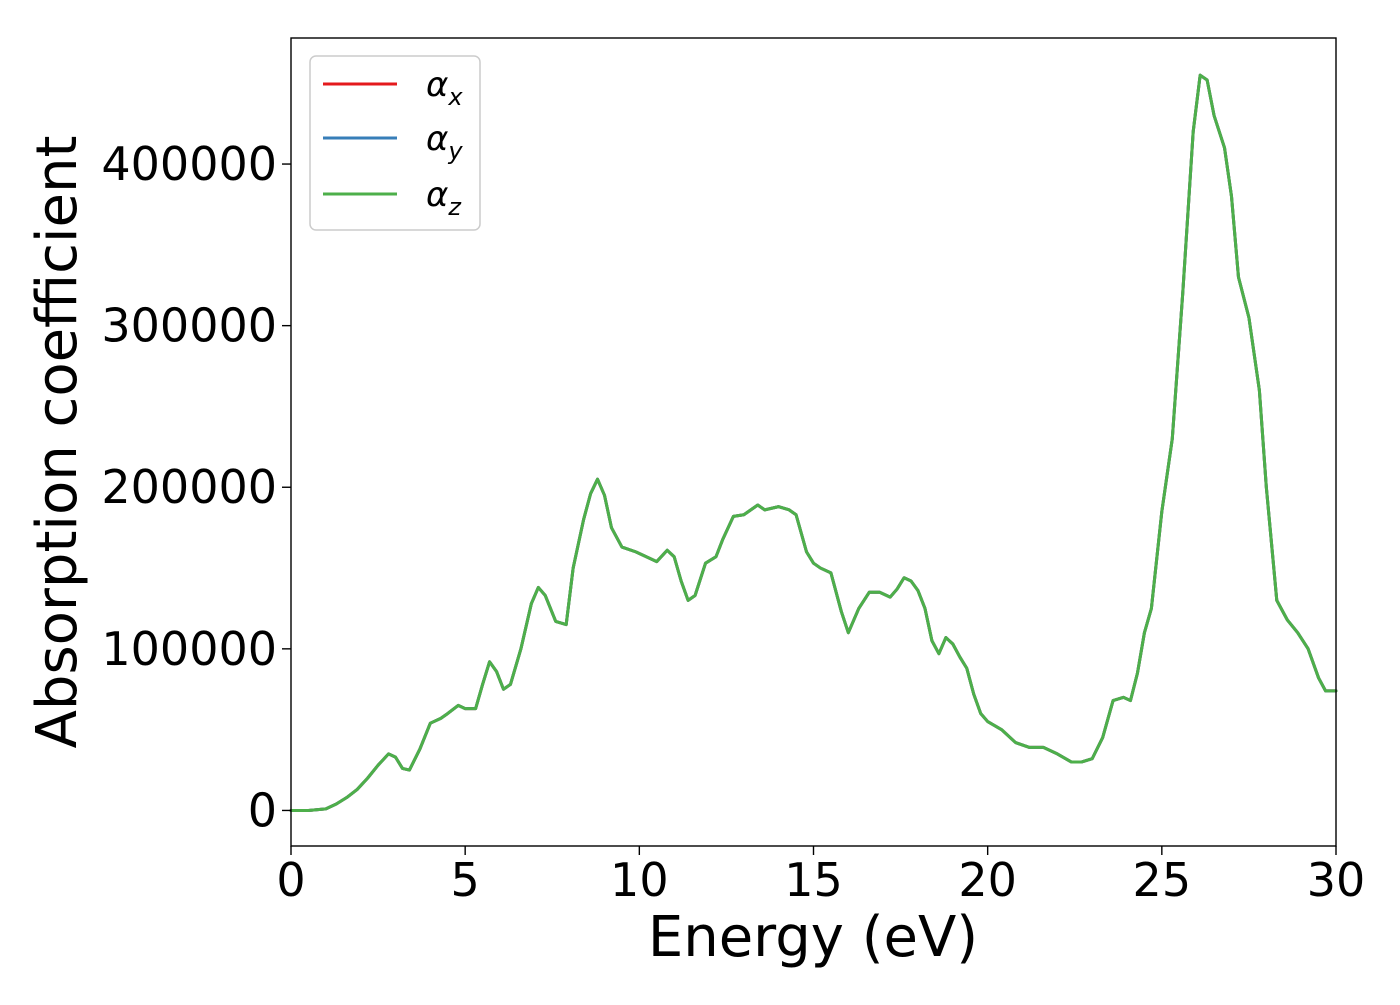  What do you see at coordinates (290, 880) in the screenshot?
I see `x-tick-label: 0` at bounding box center [290, 880].